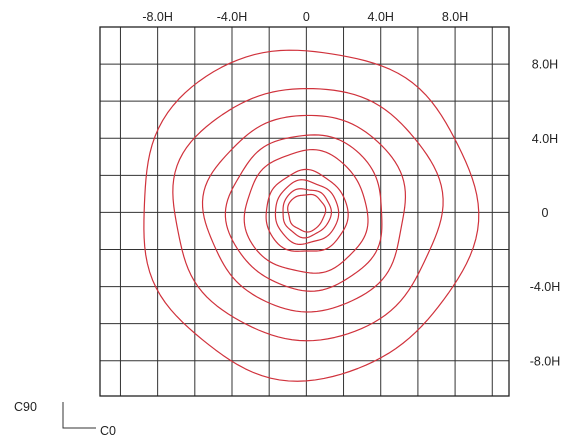  I want to click on x-tick-label: -8.0H, so click(157, 17).